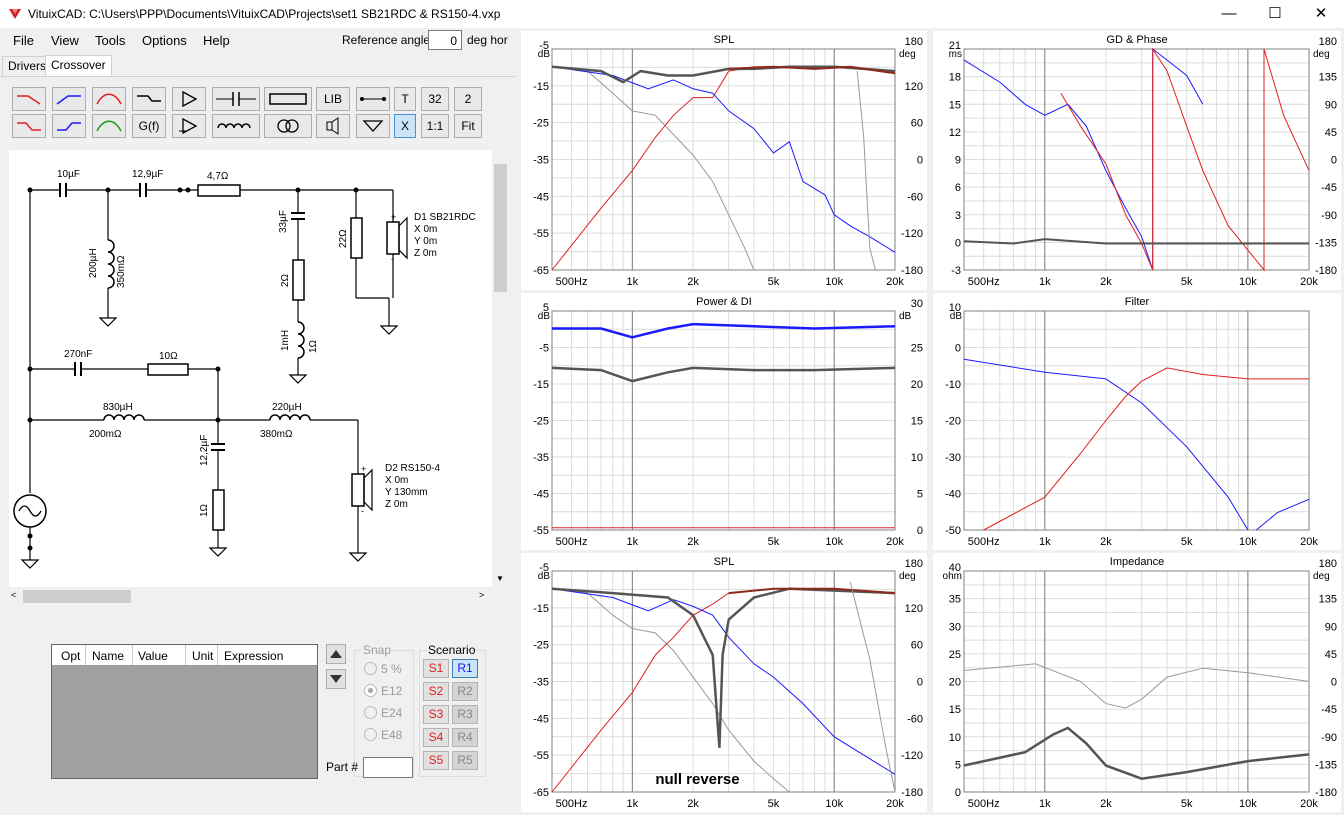 This screenshot has width=1344, height=815. I want to click on d2-name: D2 RS150-4, so click(412, 468).